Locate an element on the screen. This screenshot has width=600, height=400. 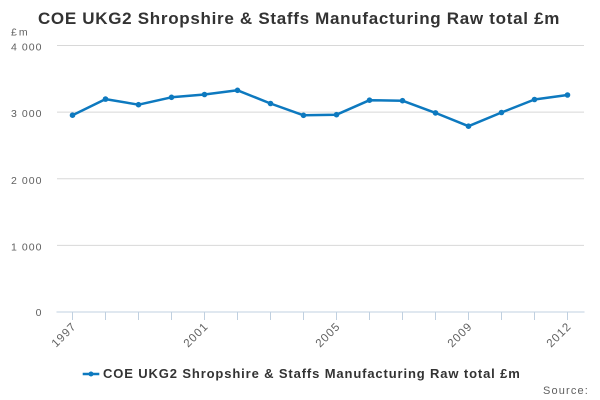
svg-text: 0 is located at coordinates (39, 313).